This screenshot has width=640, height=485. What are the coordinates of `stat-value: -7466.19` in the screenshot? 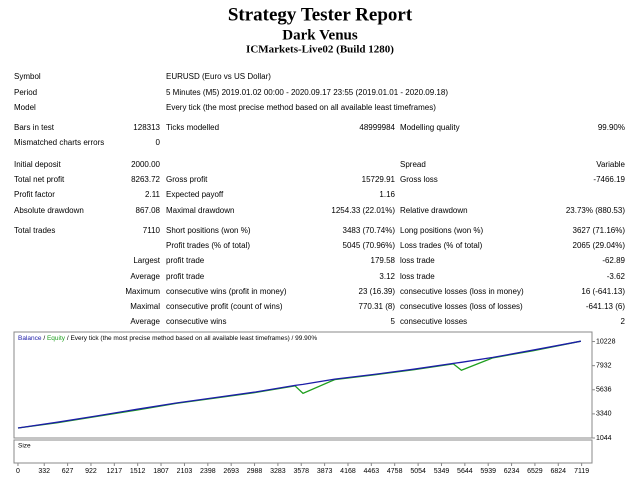 It's located at (609, 179).